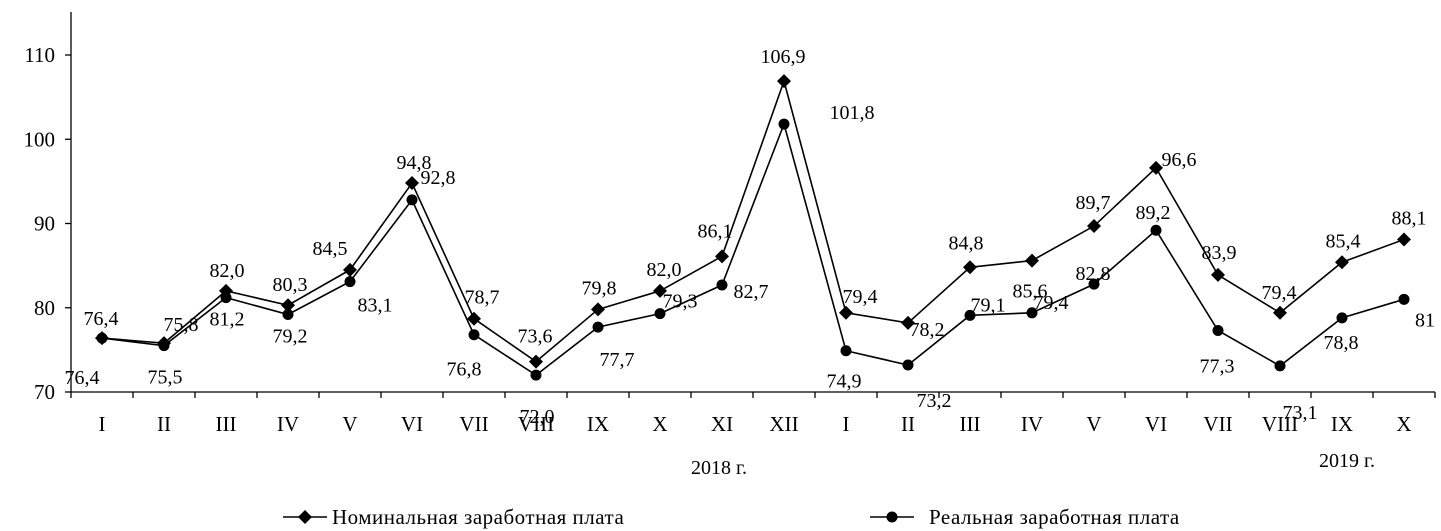 The image size is (1441, 531). What do you see at coordinates (1343, 241) in the screenshot?
I see `data-label: 85,4` at bounding box center [1343, 241].